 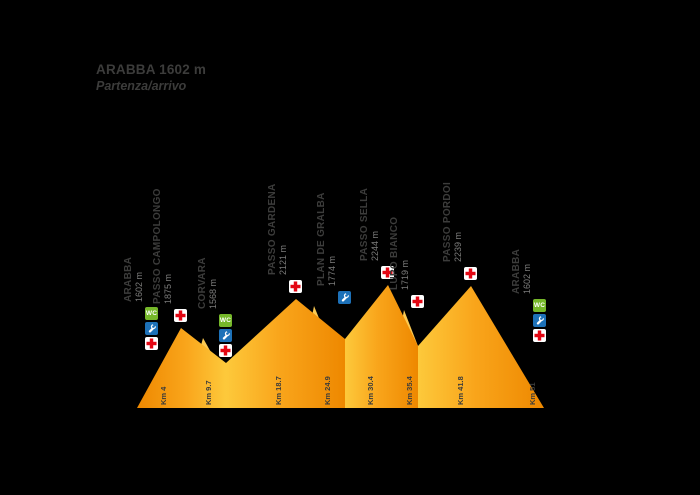 What do you see at coordinates (394, 253) in the screenshot?
I see `station-name: LUPO BIANCO` at bounding box center [394, 253].